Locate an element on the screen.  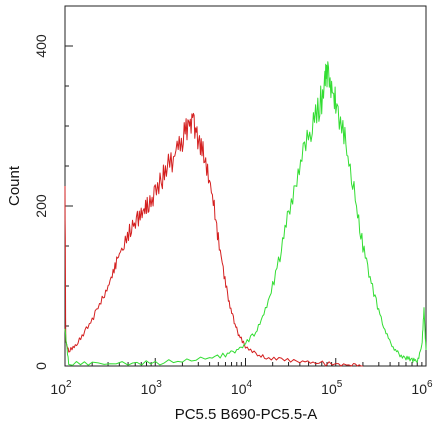
x-tick-label: 10⁵ is located at coordinates (332, 388).